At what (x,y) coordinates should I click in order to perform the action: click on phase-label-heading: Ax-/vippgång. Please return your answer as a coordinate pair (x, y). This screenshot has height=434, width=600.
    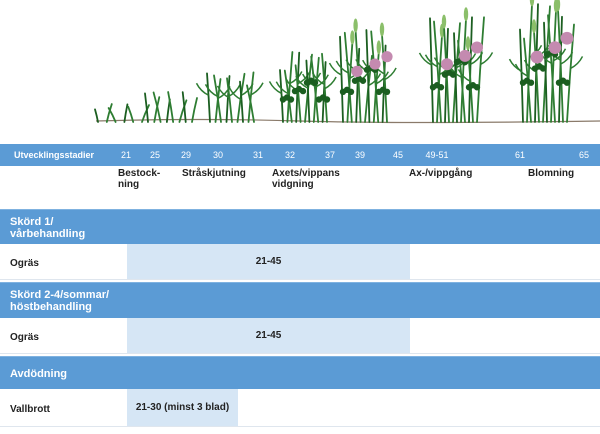
    Looking at the image, I should click on (441, 173).